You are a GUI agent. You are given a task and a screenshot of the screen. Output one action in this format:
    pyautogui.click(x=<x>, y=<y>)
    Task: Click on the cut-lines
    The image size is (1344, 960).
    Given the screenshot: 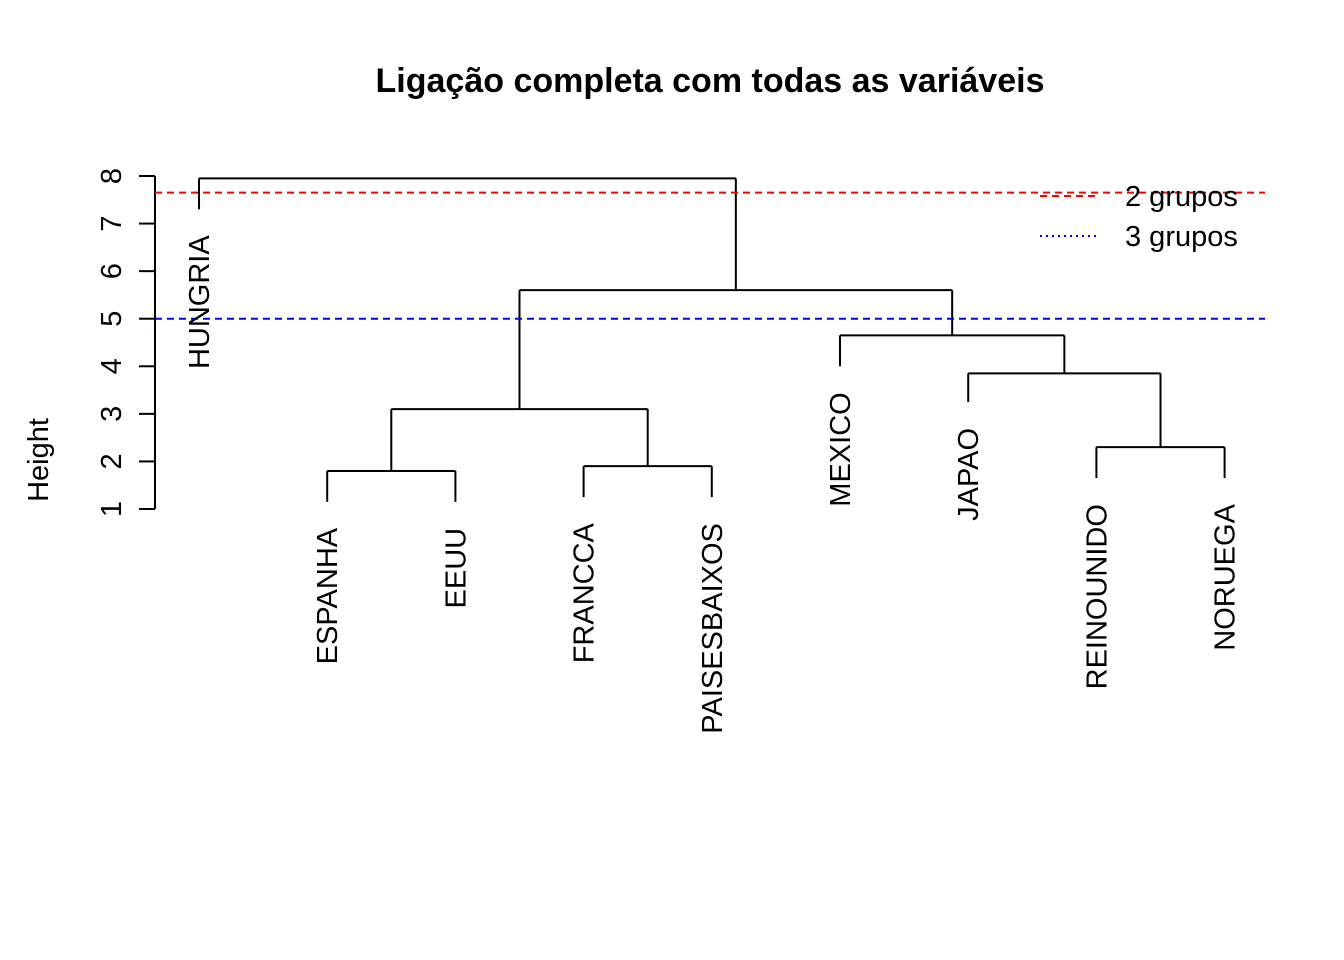 What is the action you would take?
    pyautogui.click(x=710, y=255)
    